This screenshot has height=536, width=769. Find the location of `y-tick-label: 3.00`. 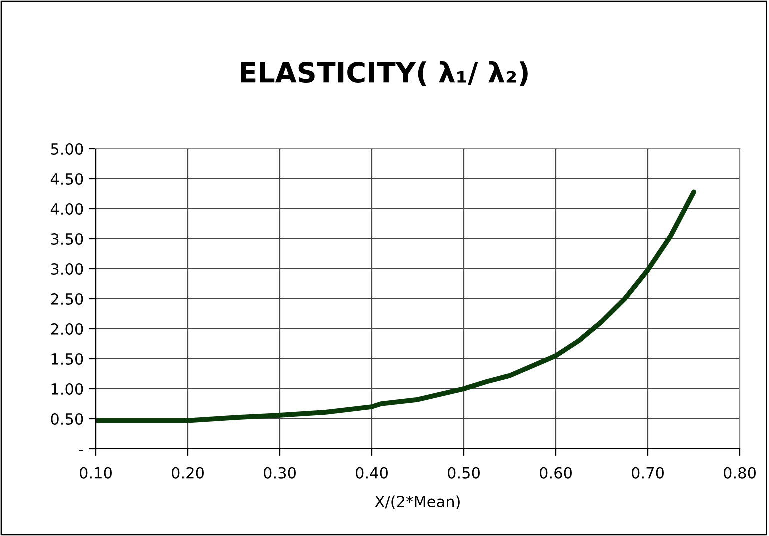

y-tick-label: 3.00 is located at coordinates (67, 269).